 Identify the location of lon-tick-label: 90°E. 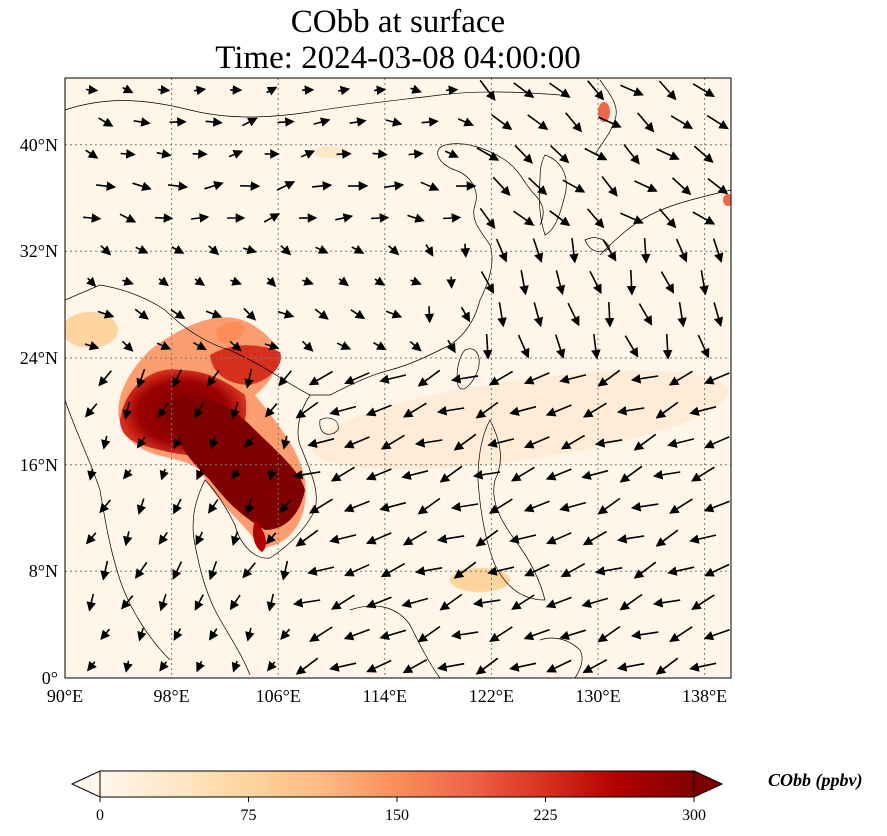
(65, 696).